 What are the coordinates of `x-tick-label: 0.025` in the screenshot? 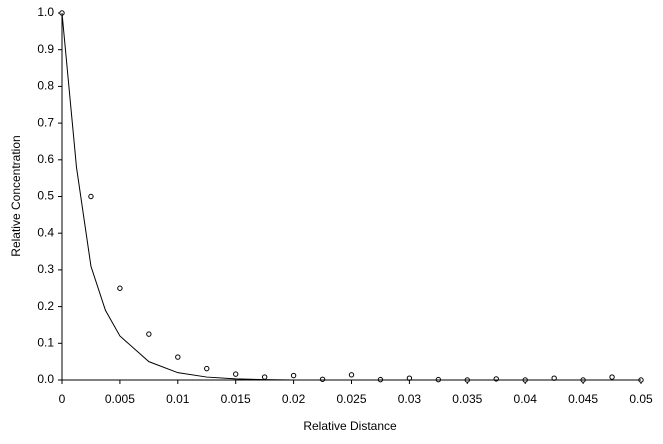 It's located at (351, 399).